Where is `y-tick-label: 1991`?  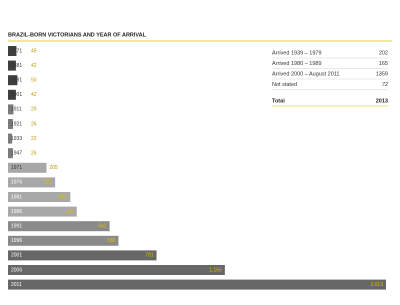
y-tick-label: 1991 is located at coordinates (16, 227).